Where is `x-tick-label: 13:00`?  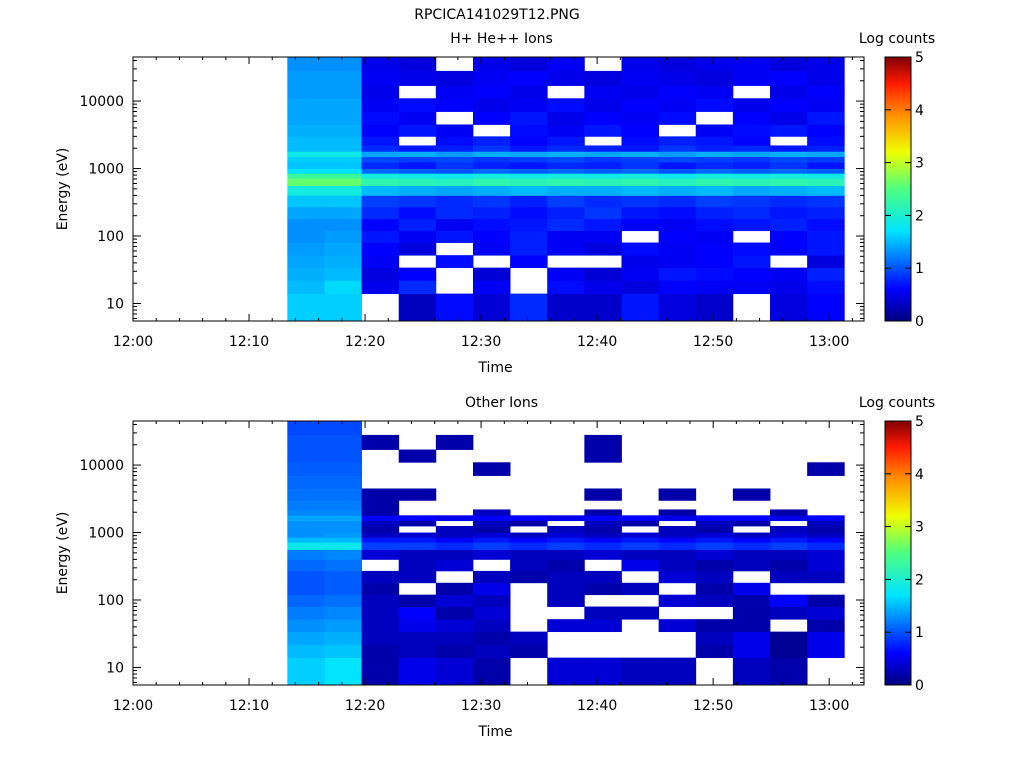
x-tick-label: 13:00 is located at coordinates (829, 706).